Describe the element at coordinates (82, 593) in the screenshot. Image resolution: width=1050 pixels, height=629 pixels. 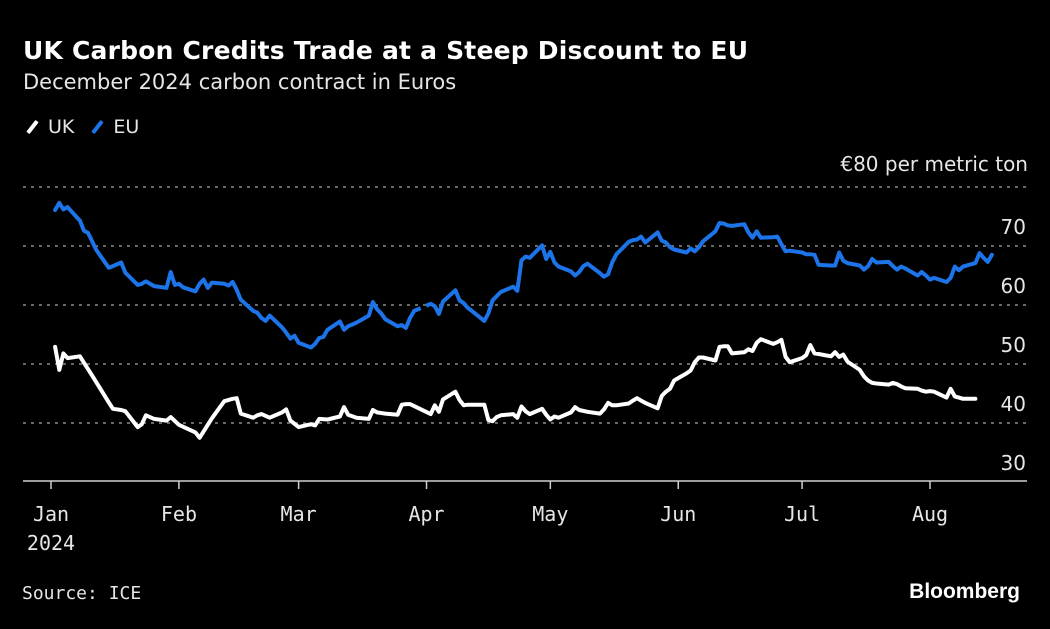
I see `source-note: Source: ICE` at that location.